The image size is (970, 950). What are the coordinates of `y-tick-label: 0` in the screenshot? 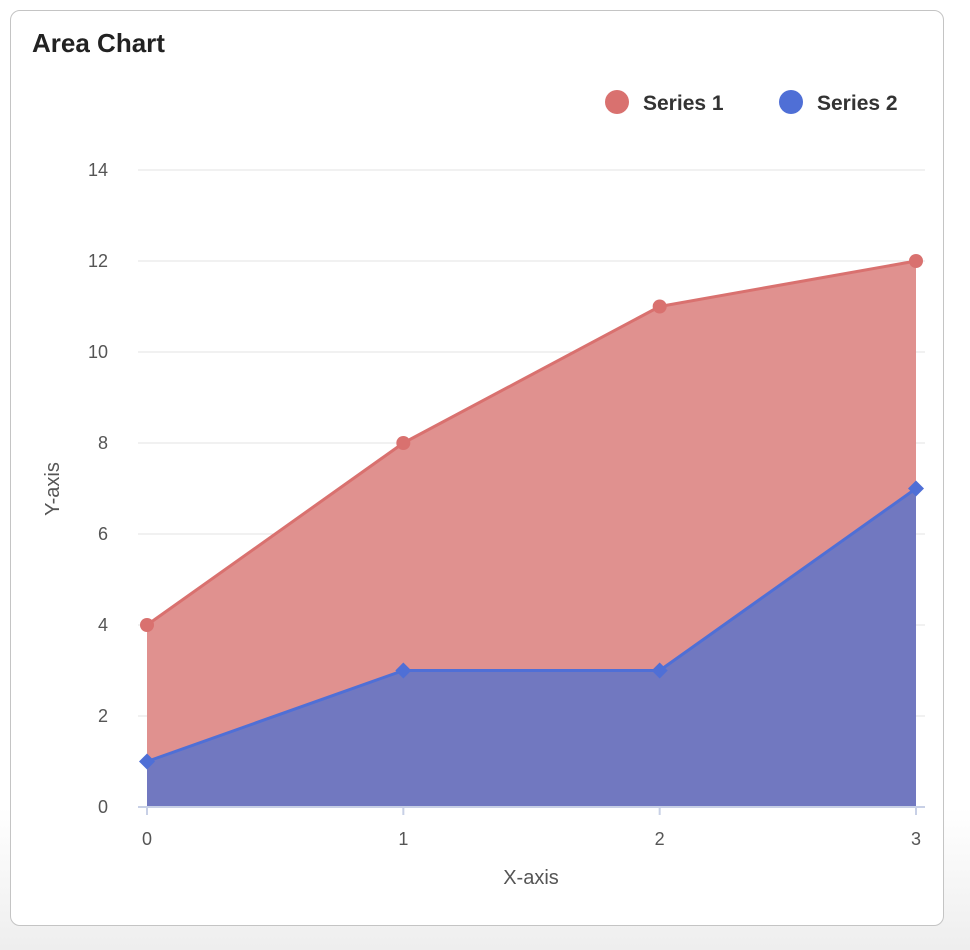 It's located at (103, 807).